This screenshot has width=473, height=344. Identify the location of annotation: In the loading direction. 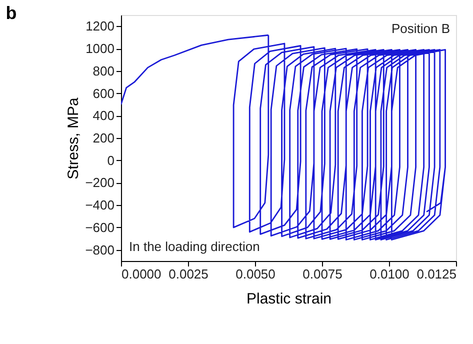
(194, 246).